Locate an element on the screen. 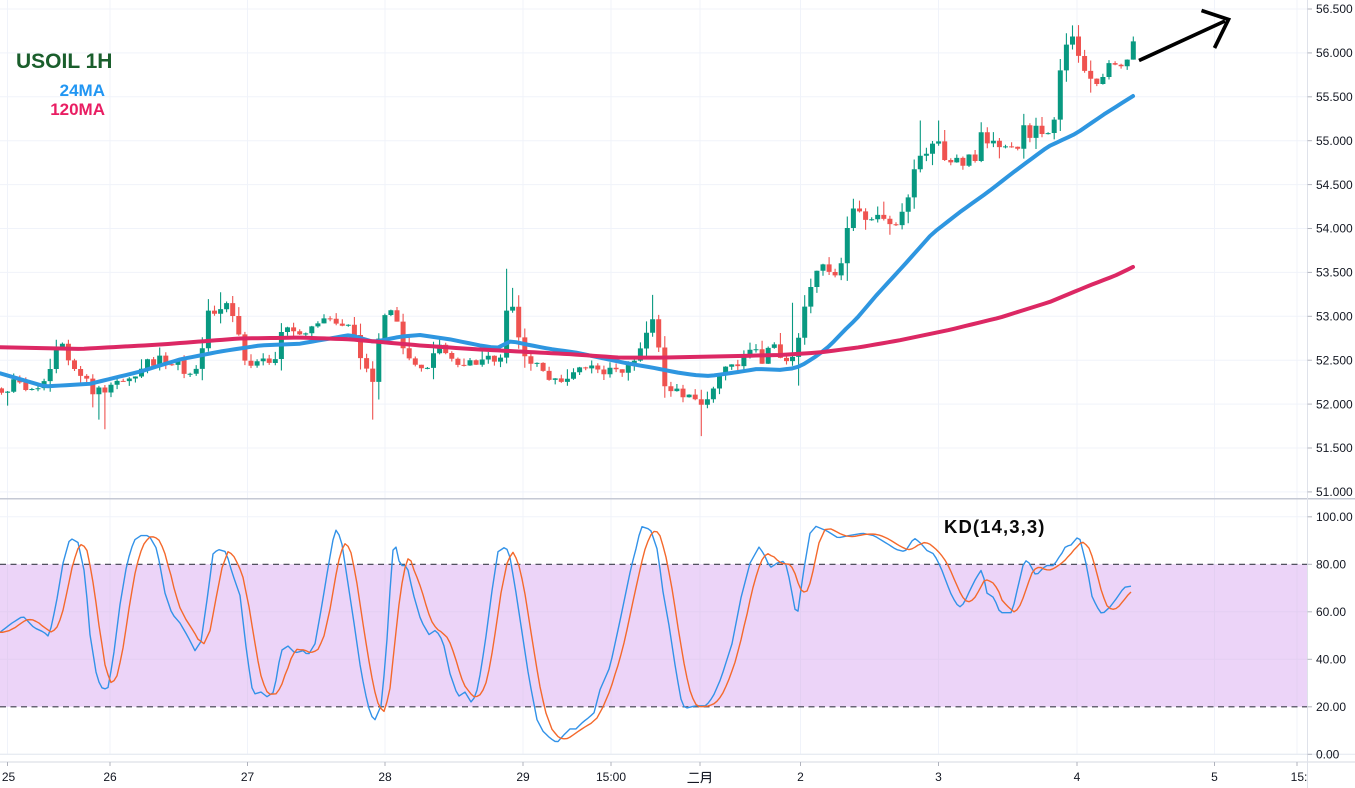 Image resolution: width=1355 pixels, height=788 pixels. svg-text: 120MA is located at coordinates (77, 109).